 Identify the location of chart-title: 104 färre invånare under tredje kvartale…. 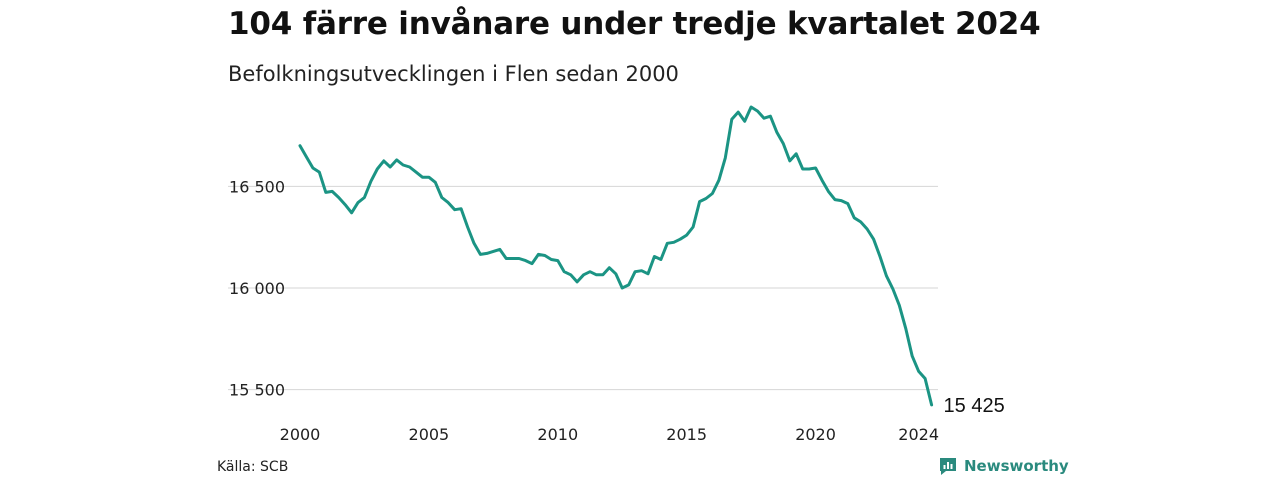
(634, 24).